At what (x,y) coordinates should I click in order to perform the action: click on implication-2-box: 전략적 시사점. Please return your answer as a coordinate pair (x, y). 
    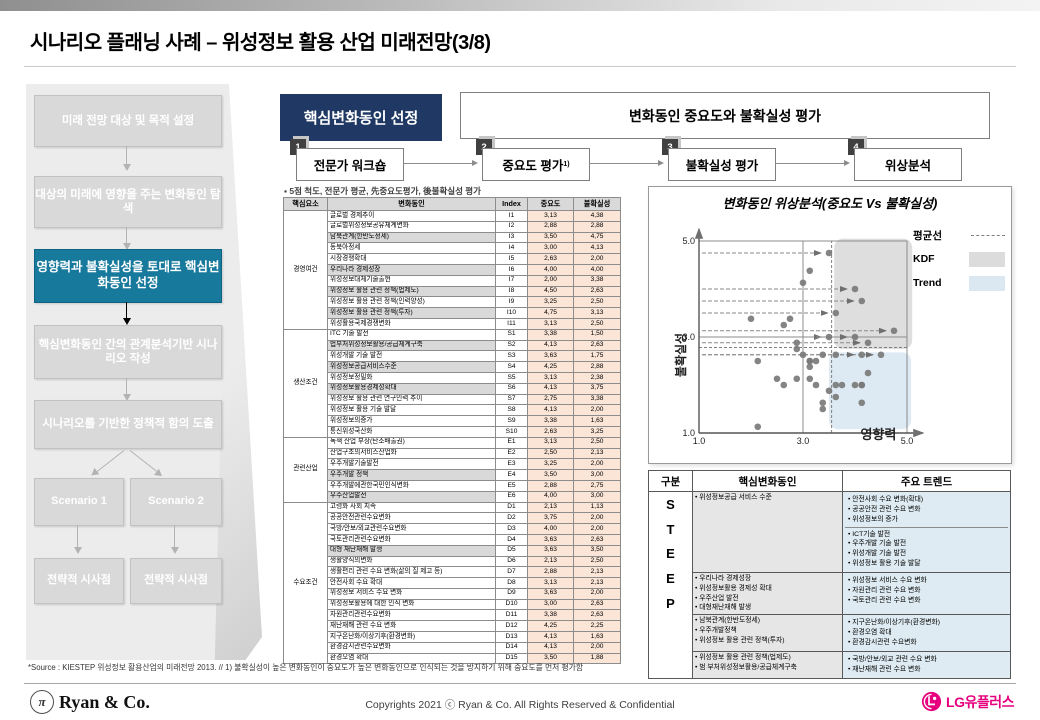
    Looking at the image, I should click on (176, 581).